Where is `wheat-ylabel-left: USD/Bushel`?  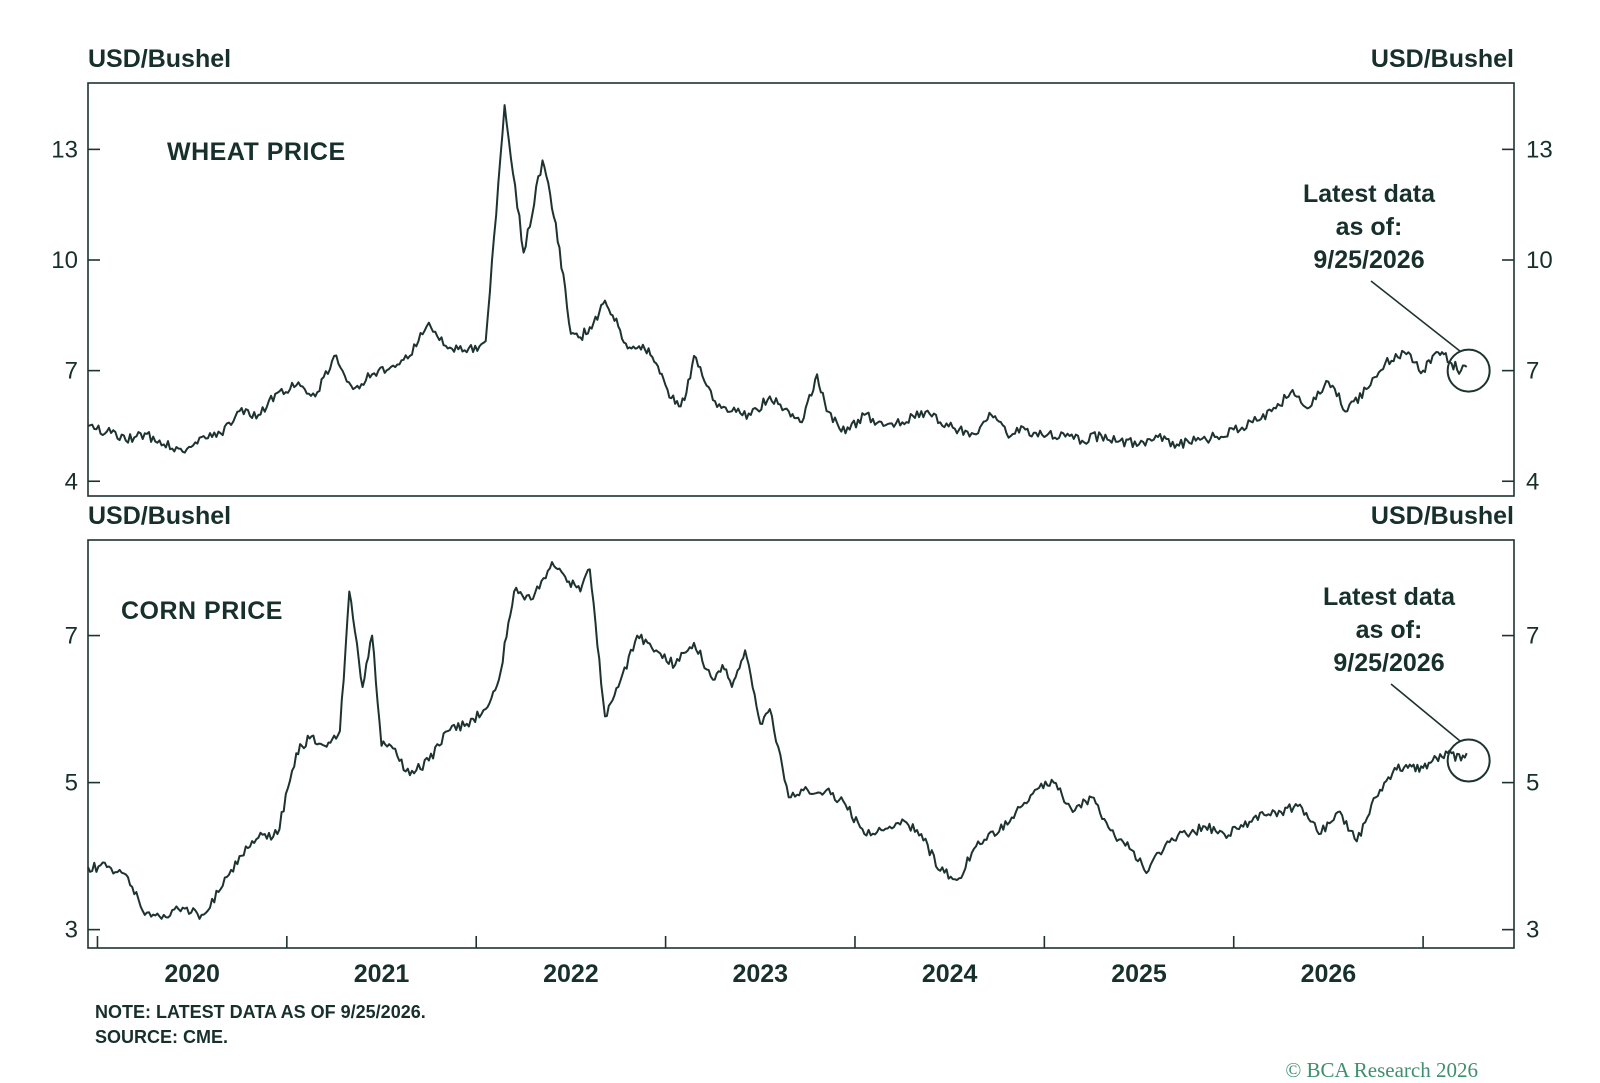 wheat-ylabel-left: USD/Bushel is located at coordinates (159, 59).